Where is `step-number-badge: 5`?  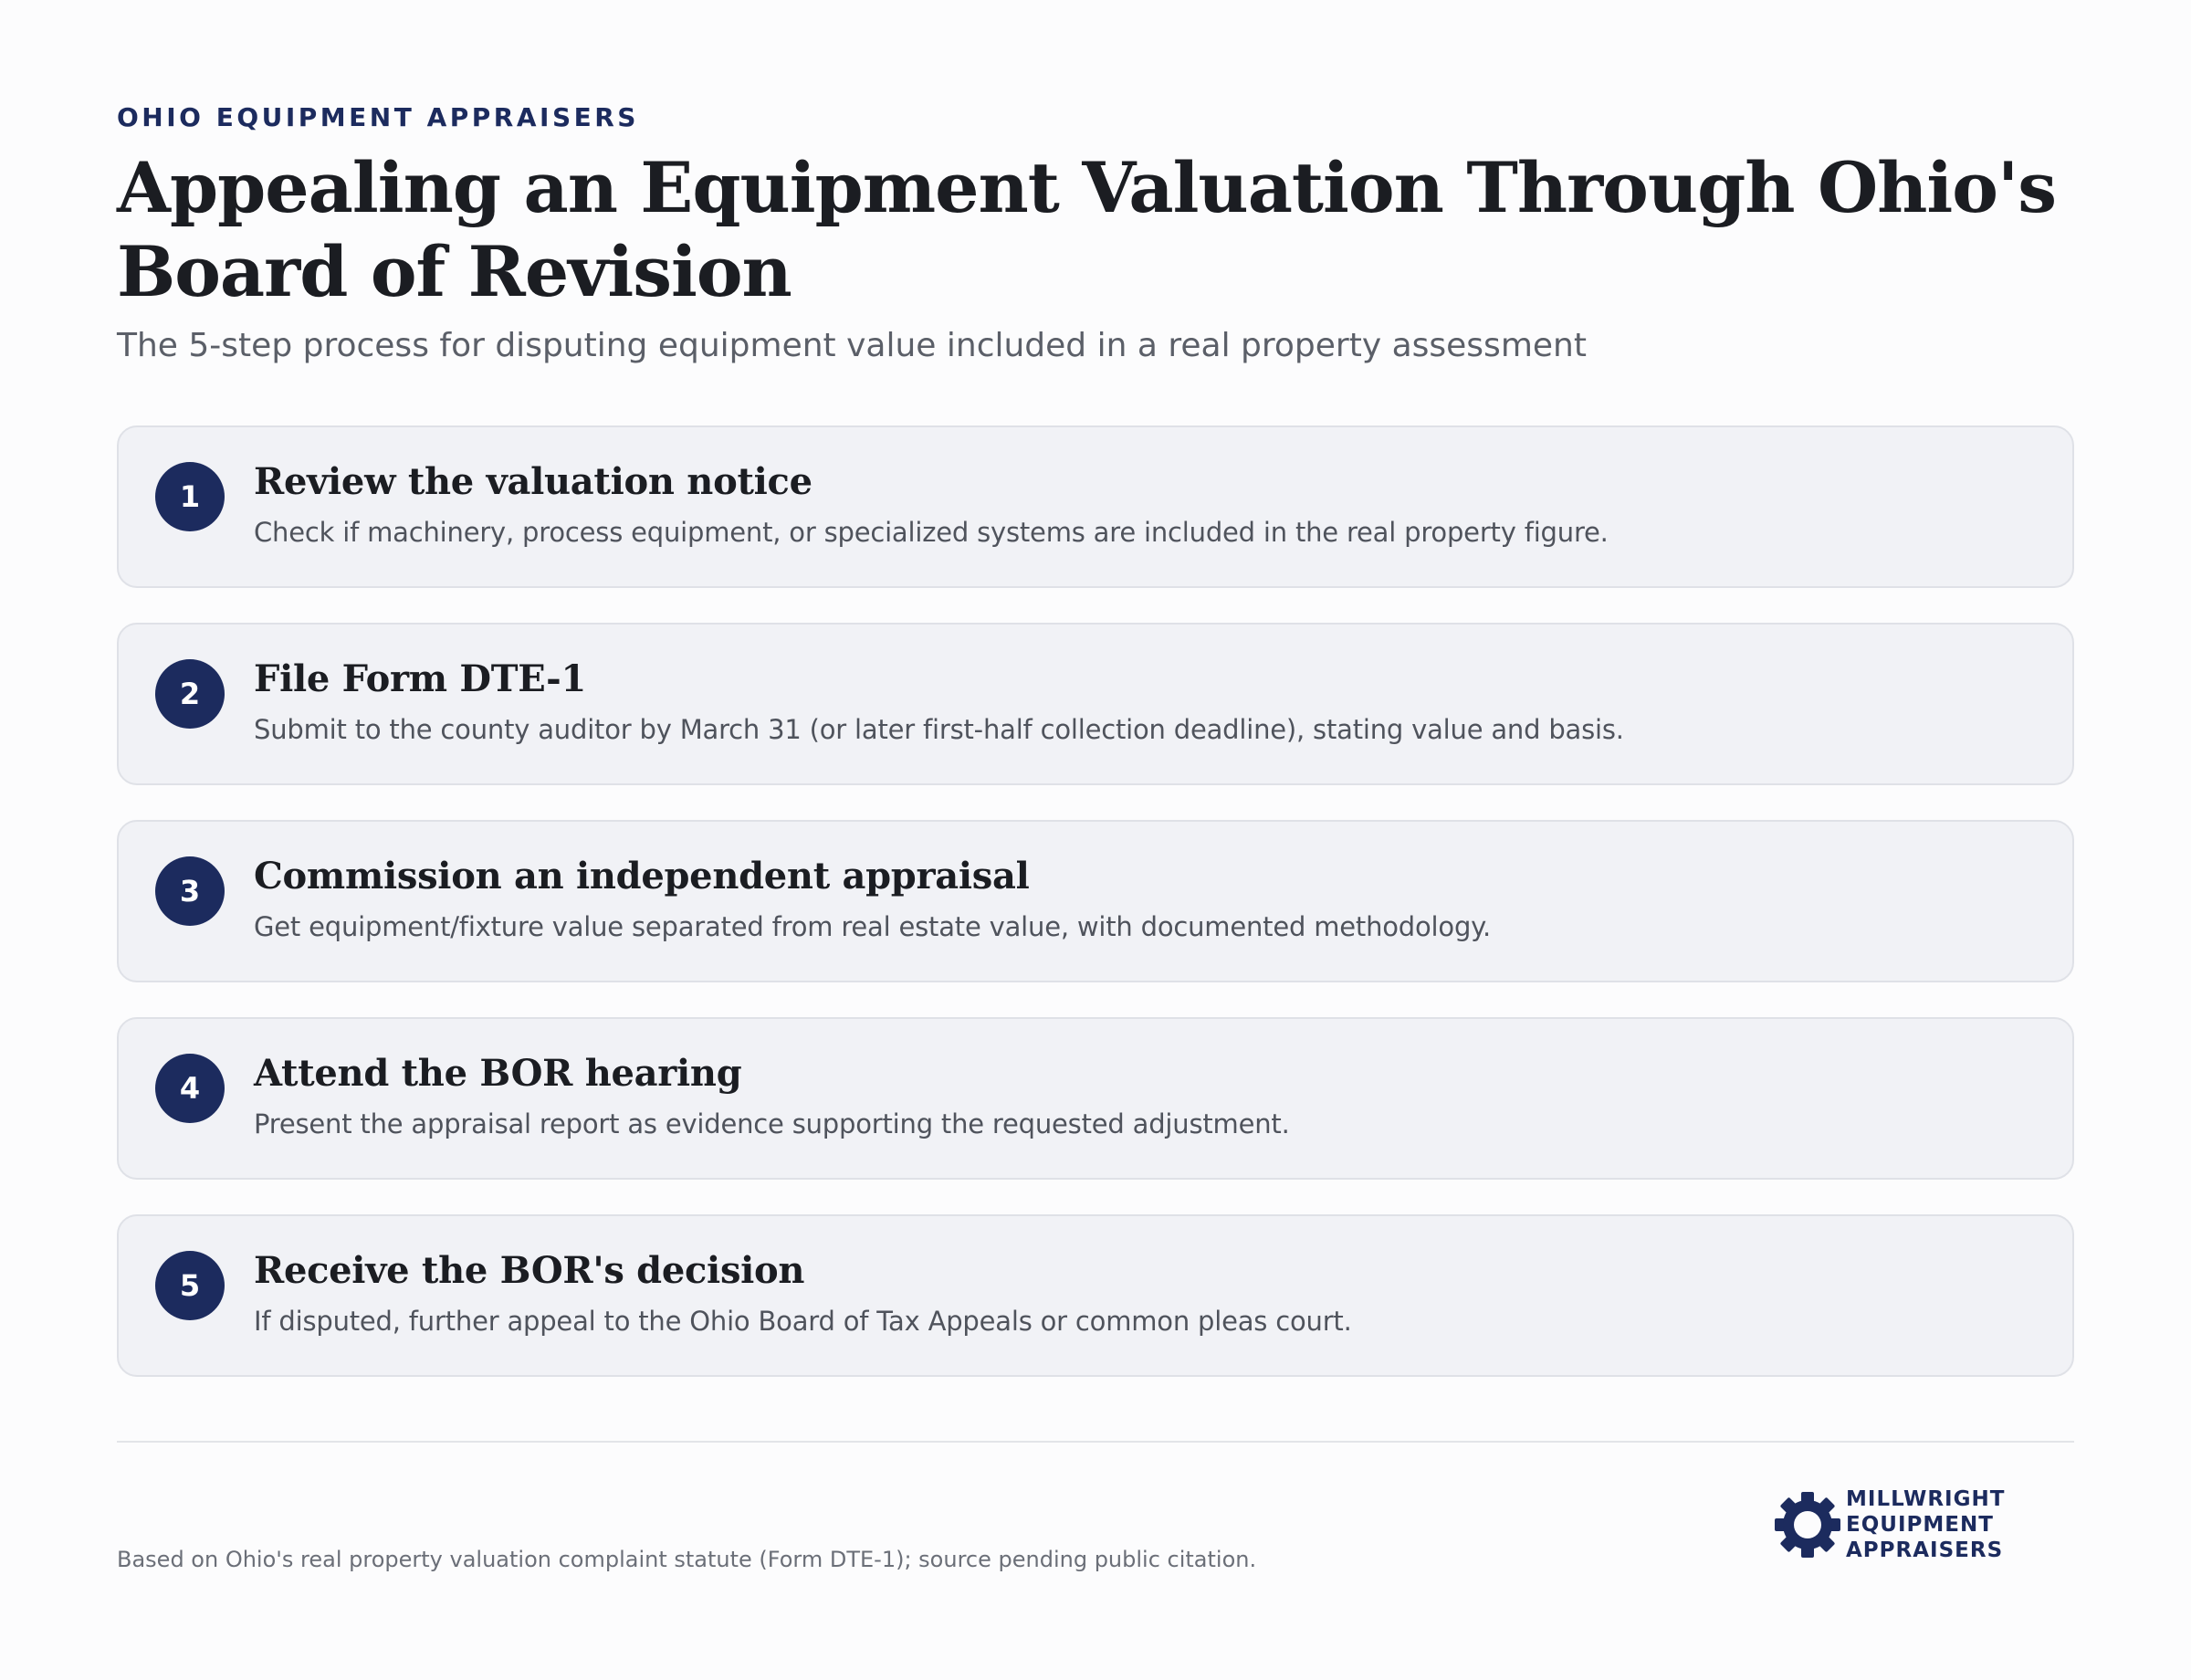
step-number-badge: 5 is located at coordinates (190, 1285).